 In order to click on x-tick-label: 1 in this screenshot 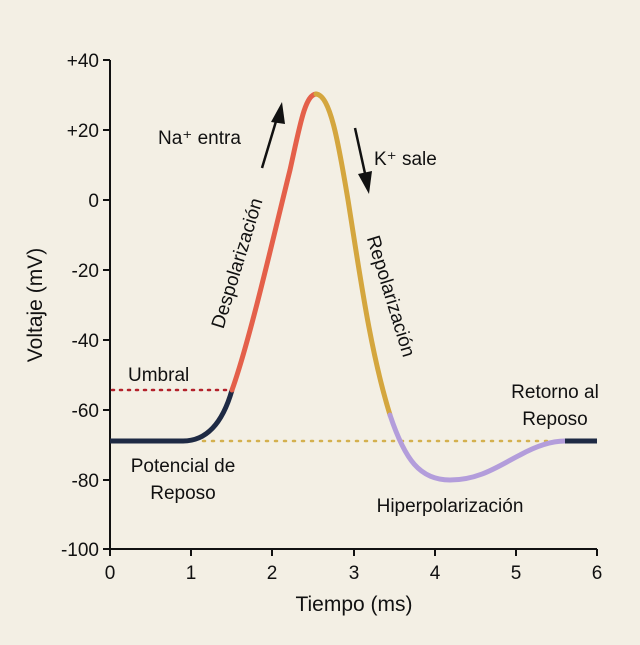, I will do `click(191, 573)`.